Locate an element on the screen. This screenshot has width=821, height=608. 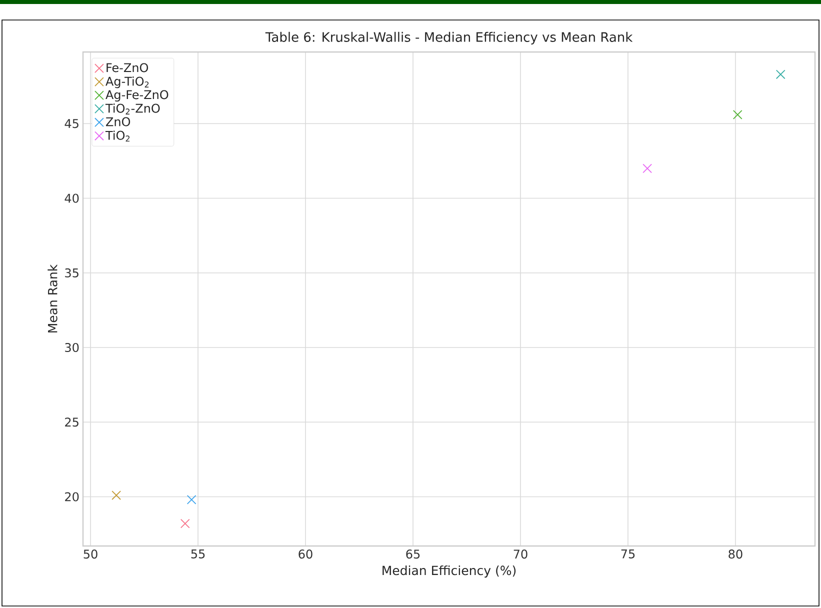
x-tick-label: 75 is located at coordinates (628, 554).